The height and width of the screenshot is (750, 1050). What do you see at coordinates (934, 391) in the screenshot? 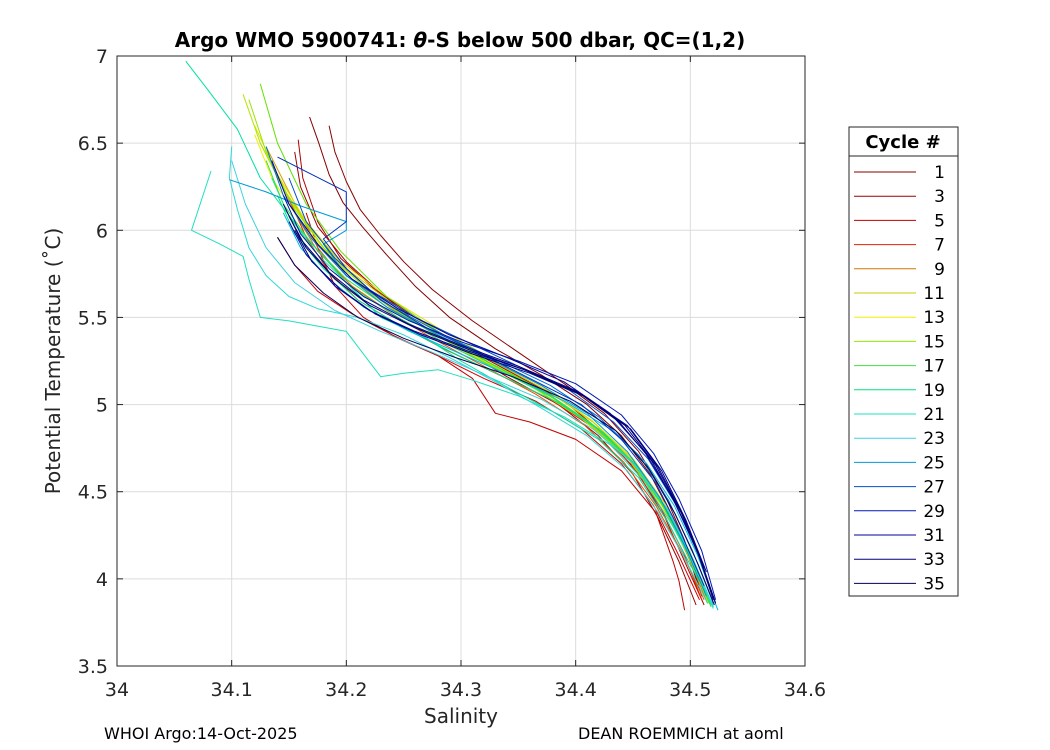
I see `legend-label: 19` at bounding box center [934, 391].